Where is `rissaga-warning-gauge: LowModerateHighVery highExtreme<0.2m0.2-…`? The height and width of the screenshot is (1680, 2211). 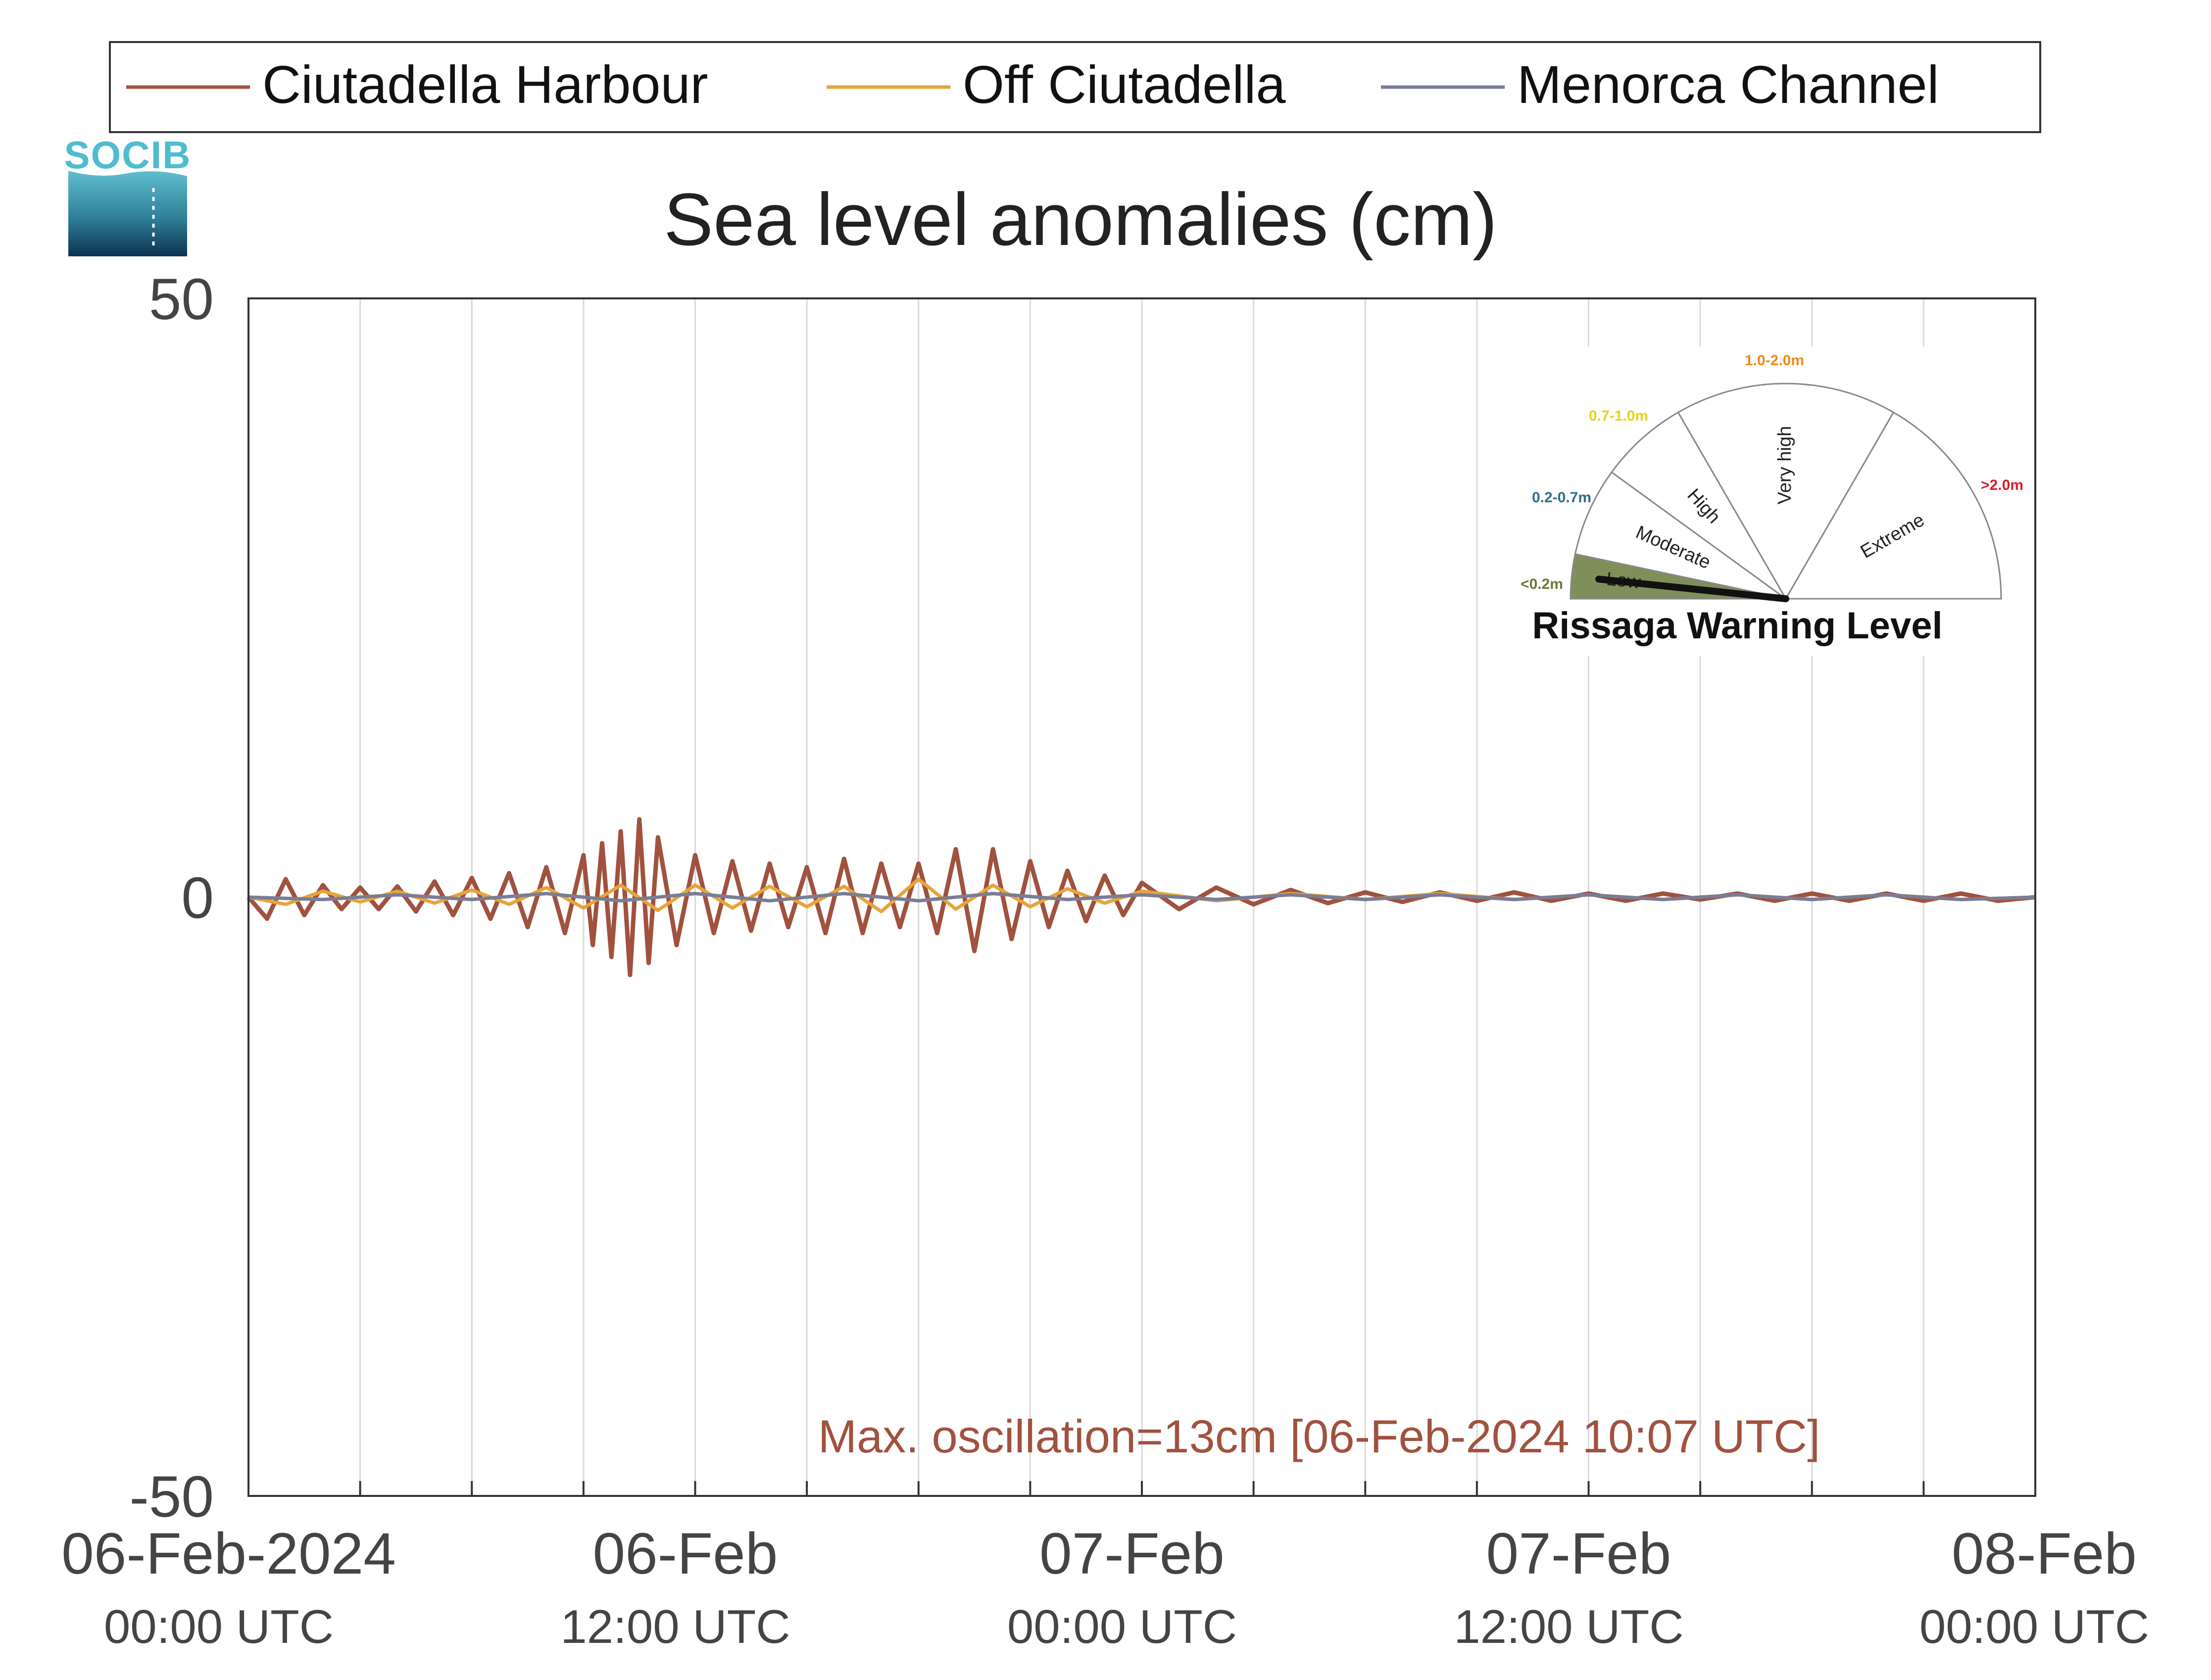
rissaga-warning-gauge: LowModerateHighVery highExtreme<0.2m0.2-… is located at coordinates (1762, 501).